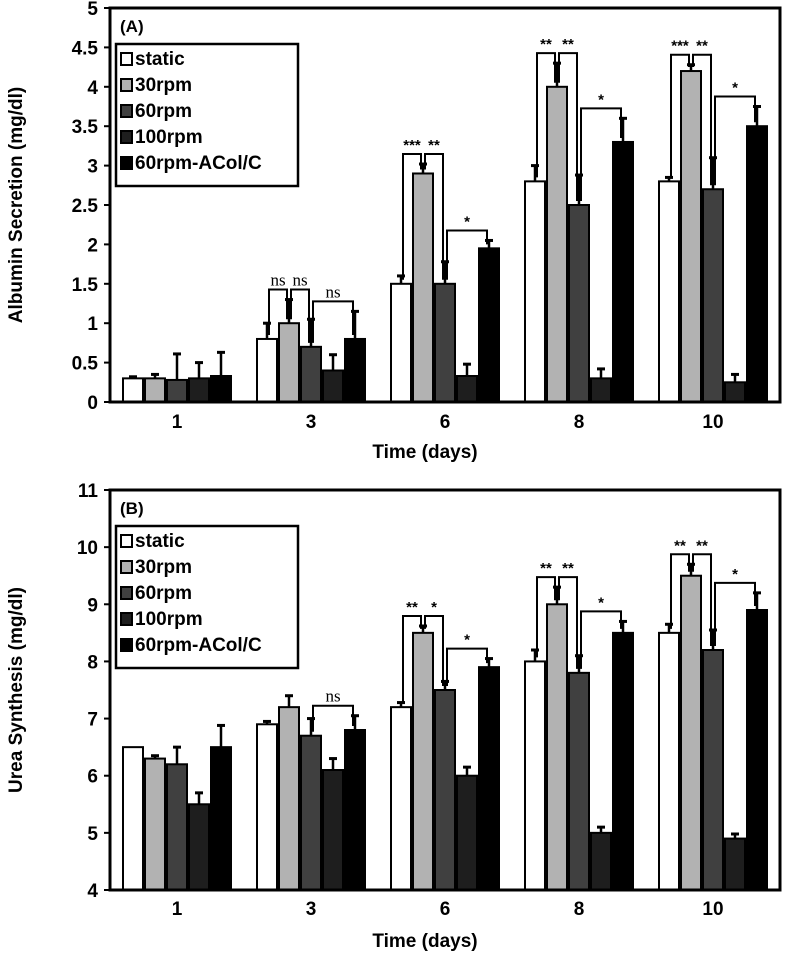 This screenshot has height=960, width=787. I want to click on legend-label: 60rpm, so click(163, 111).